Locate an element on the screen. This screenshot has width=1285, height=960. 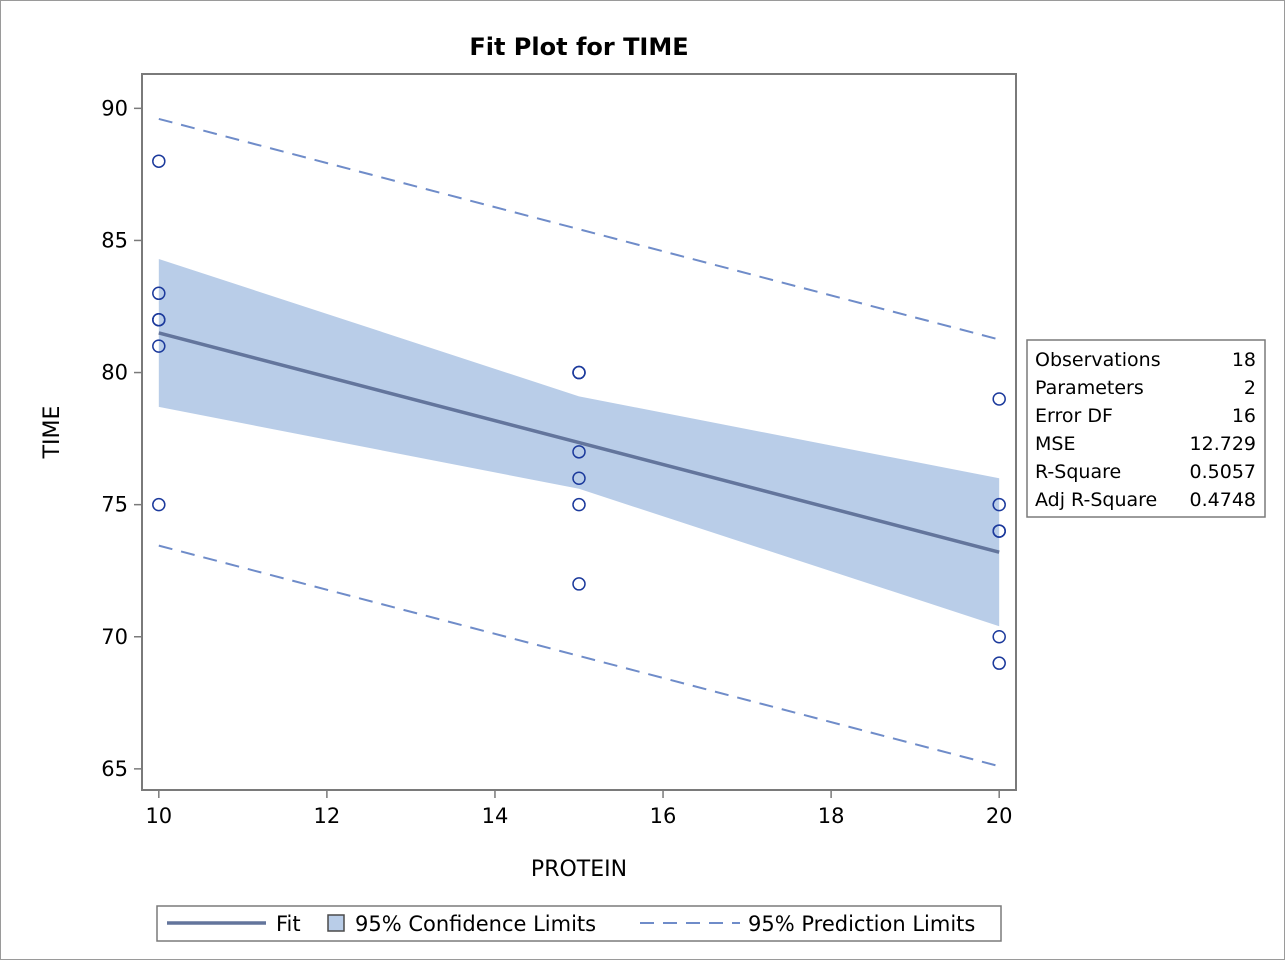
stat-value: 0.4748 is located at coordinates (1223, 500).